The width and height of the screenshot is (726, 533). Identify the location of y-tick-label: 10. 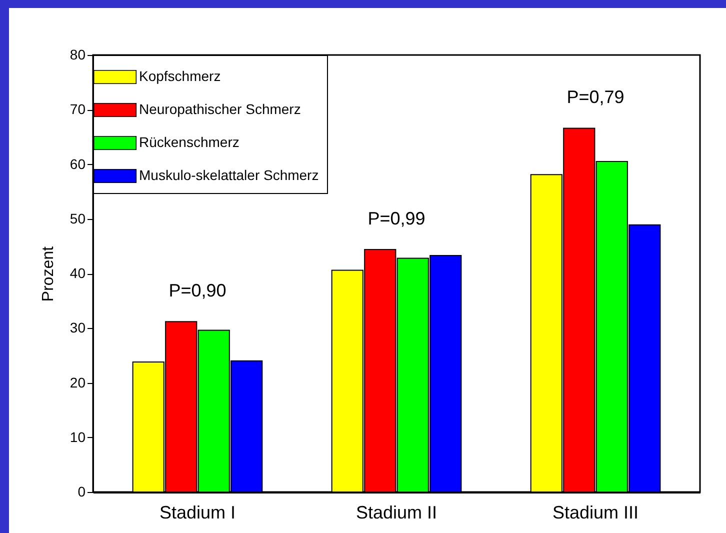
(78, 436).